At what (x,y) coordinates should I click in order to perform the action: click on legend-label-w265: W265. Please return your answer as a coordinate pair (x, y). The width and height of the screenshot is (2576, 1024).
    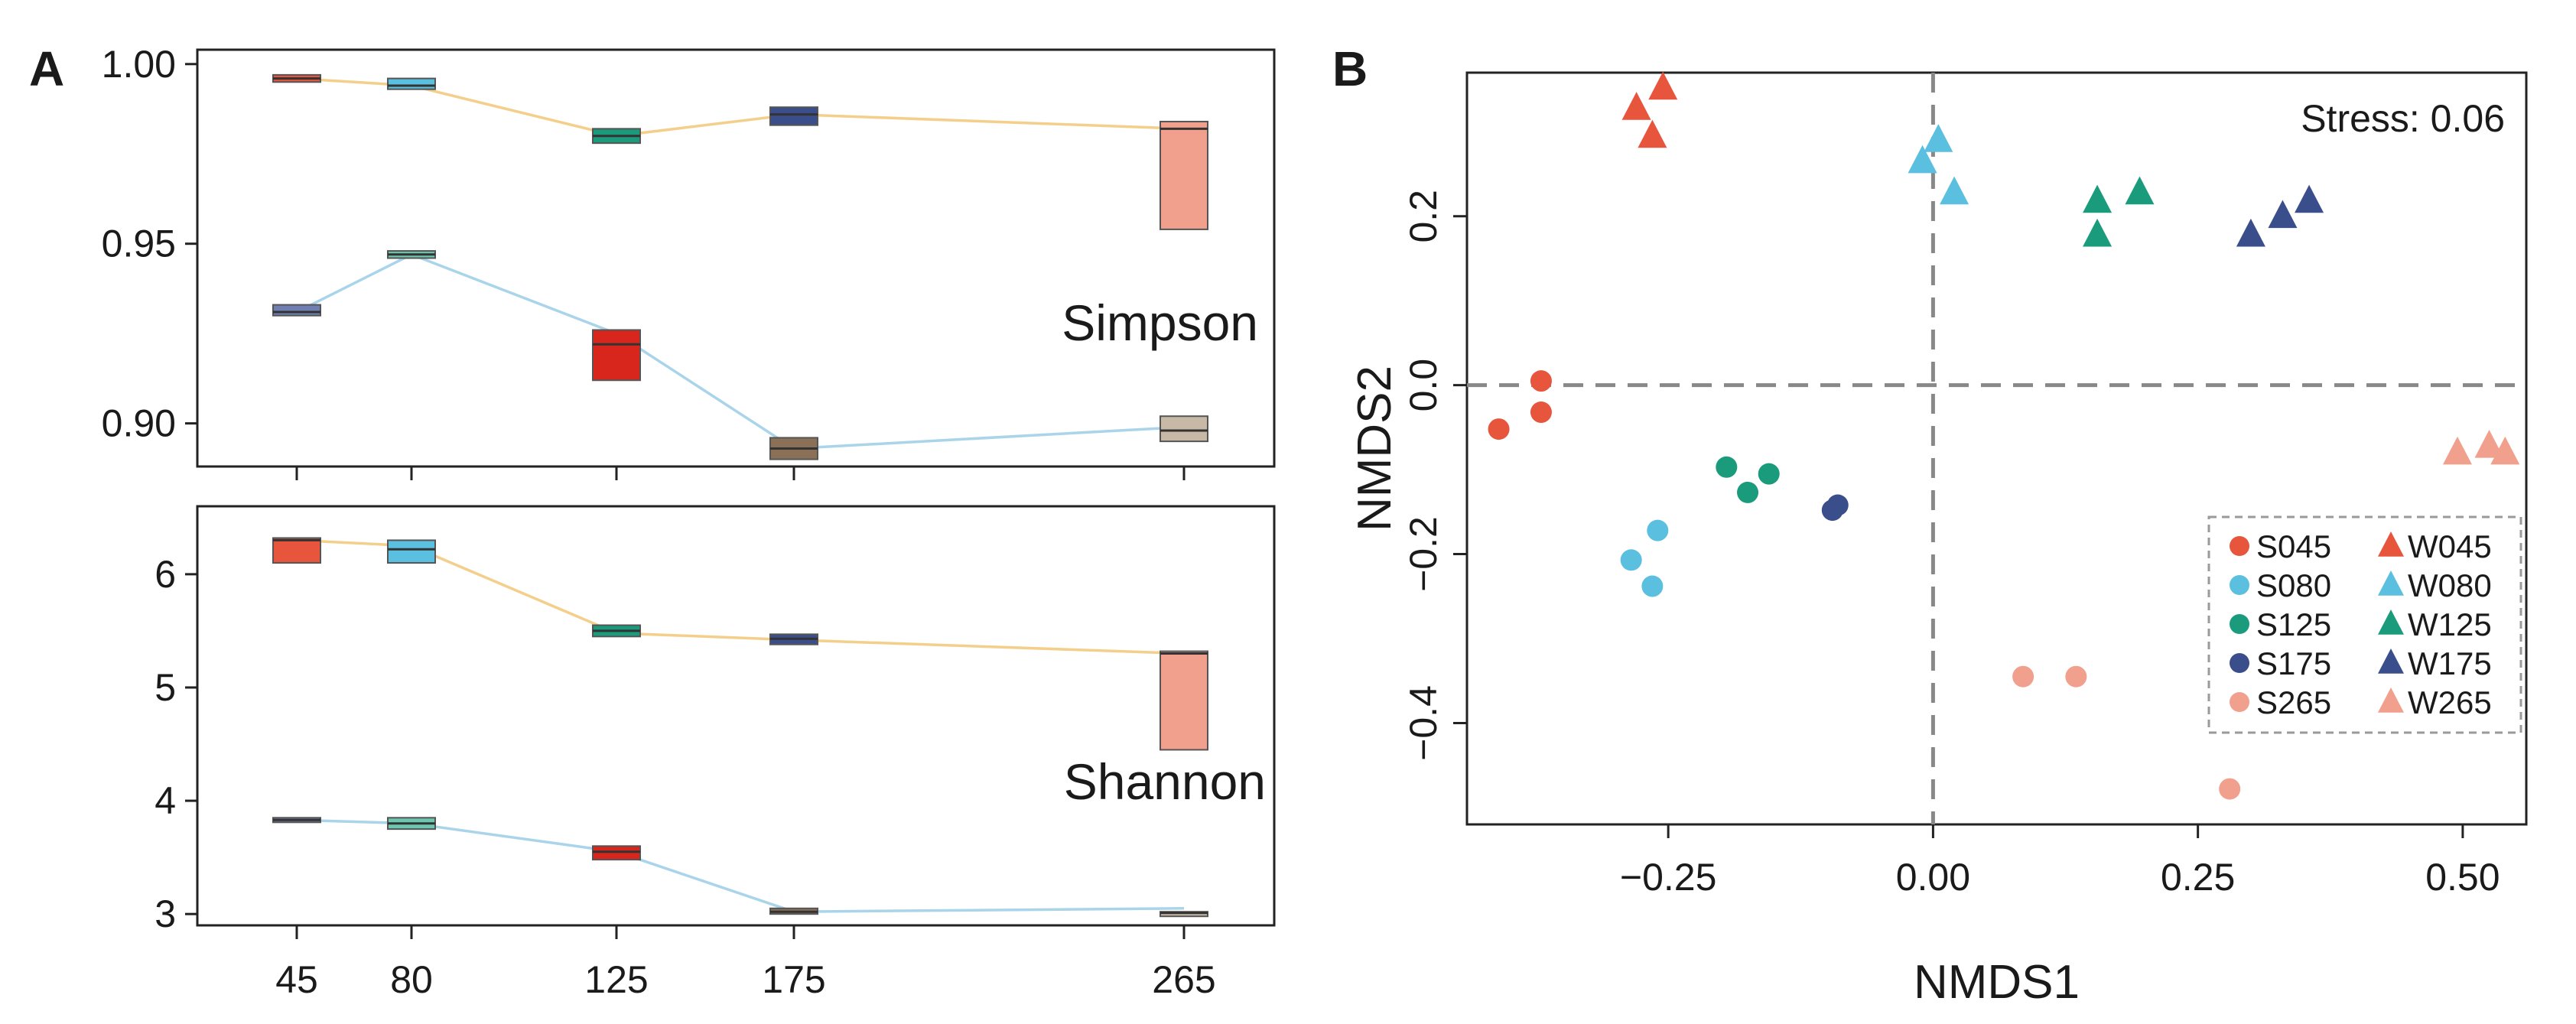
    Looking at the image, I should click on (2450, 702).